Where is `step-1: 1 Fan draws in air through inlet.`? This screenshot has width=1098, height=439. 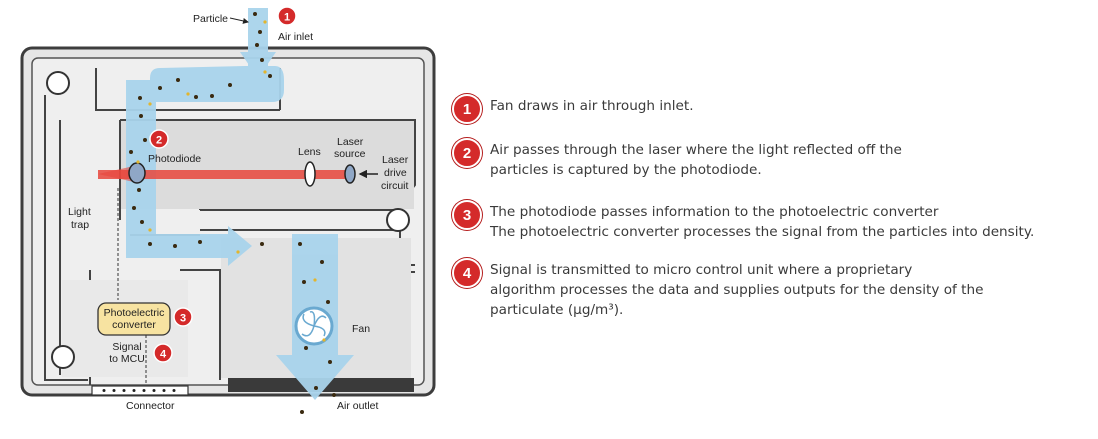
step-1: 1 Fan draws in air through inlet. is located at coordinates (573, 109).